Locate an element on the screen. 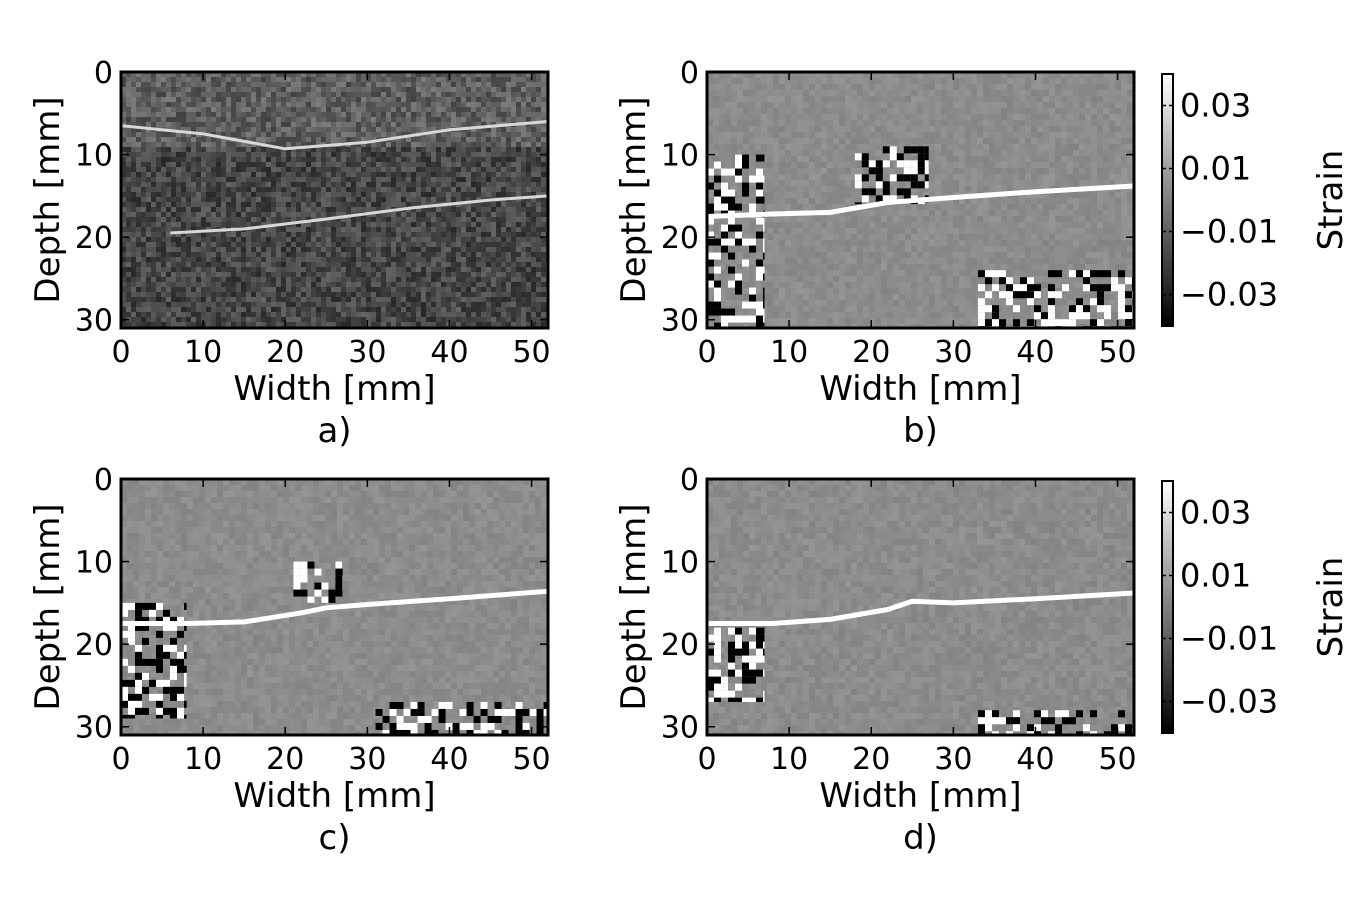  panel-caption: a) is located at coordinates (334, 431).